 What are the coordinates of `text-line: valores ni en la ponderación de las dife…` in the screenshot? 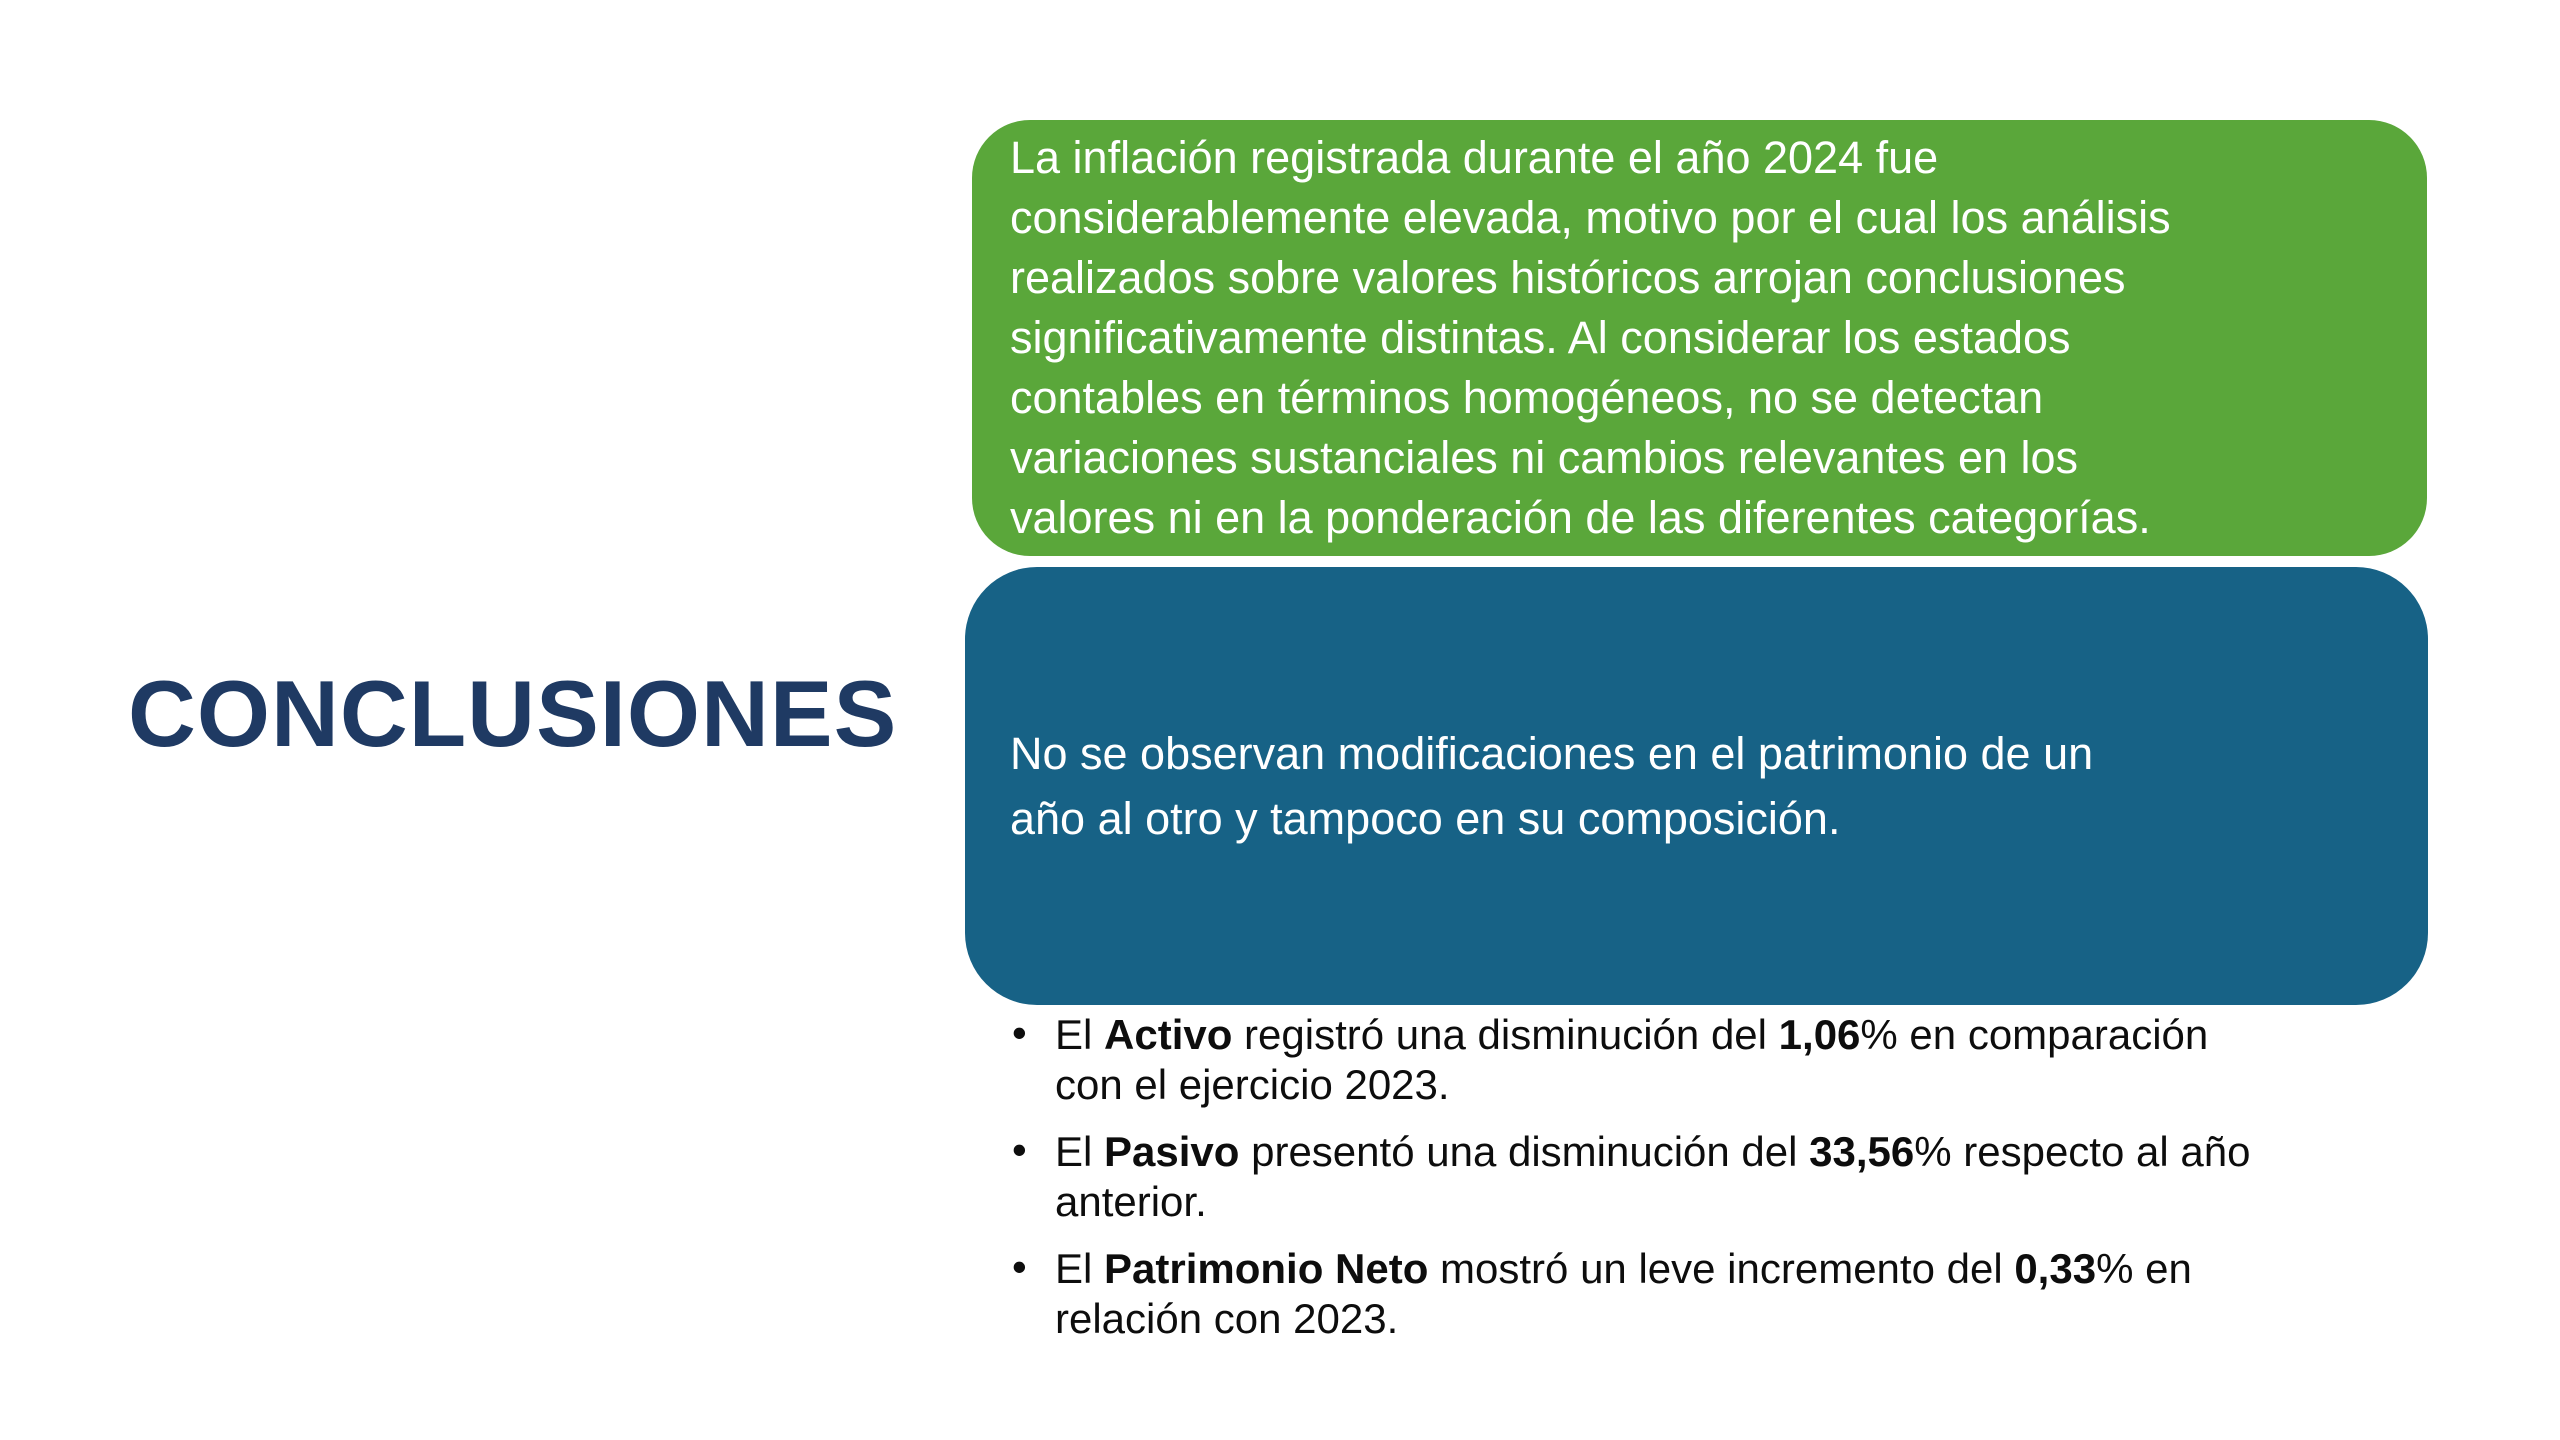 It's located at (1580, 517).